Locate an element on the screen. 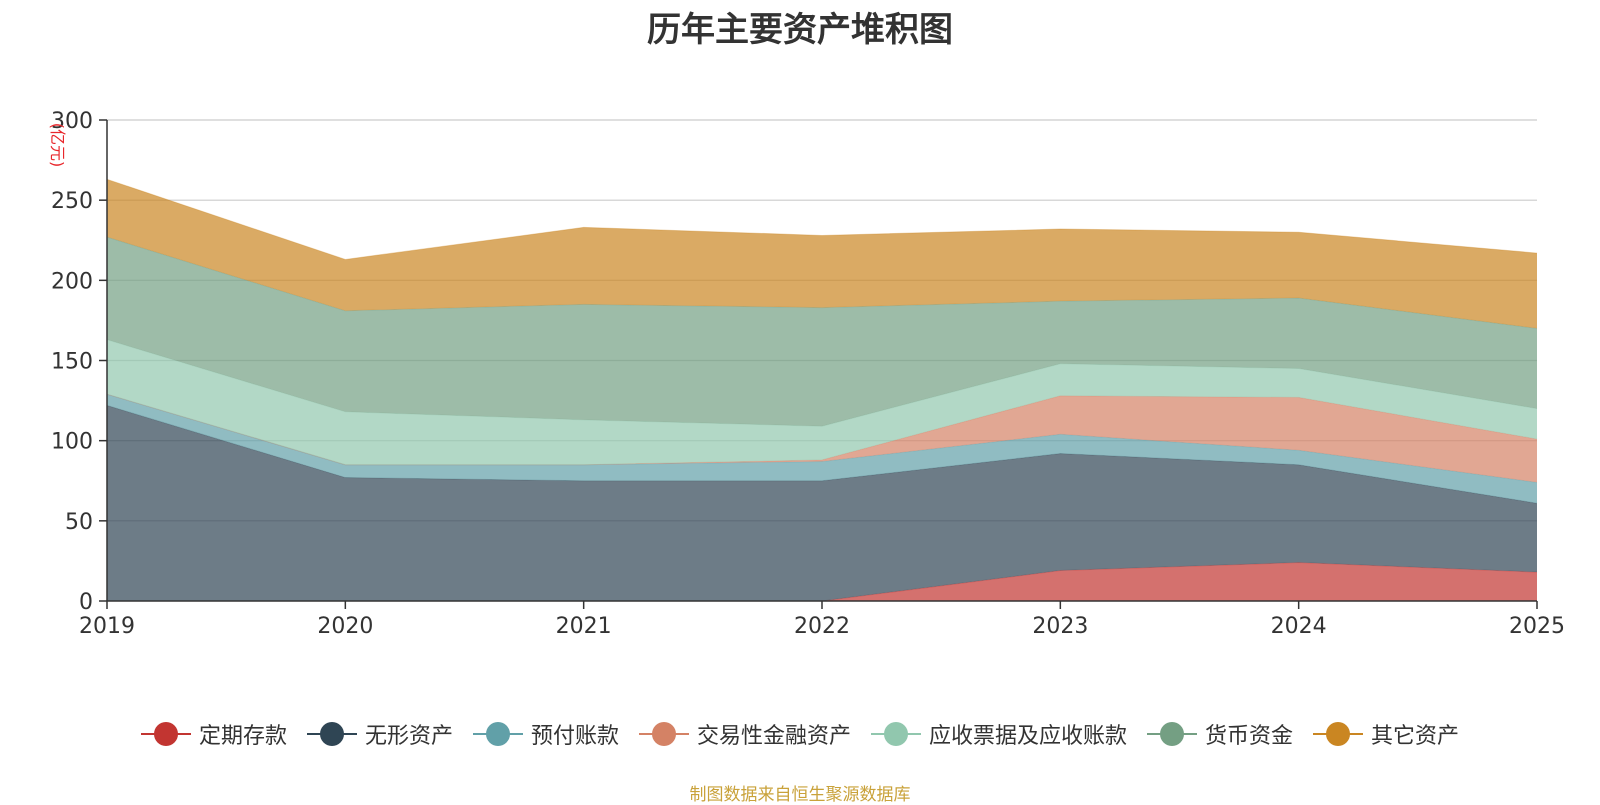  x-tick-label: 2021 is located at coordinates (584, 626).